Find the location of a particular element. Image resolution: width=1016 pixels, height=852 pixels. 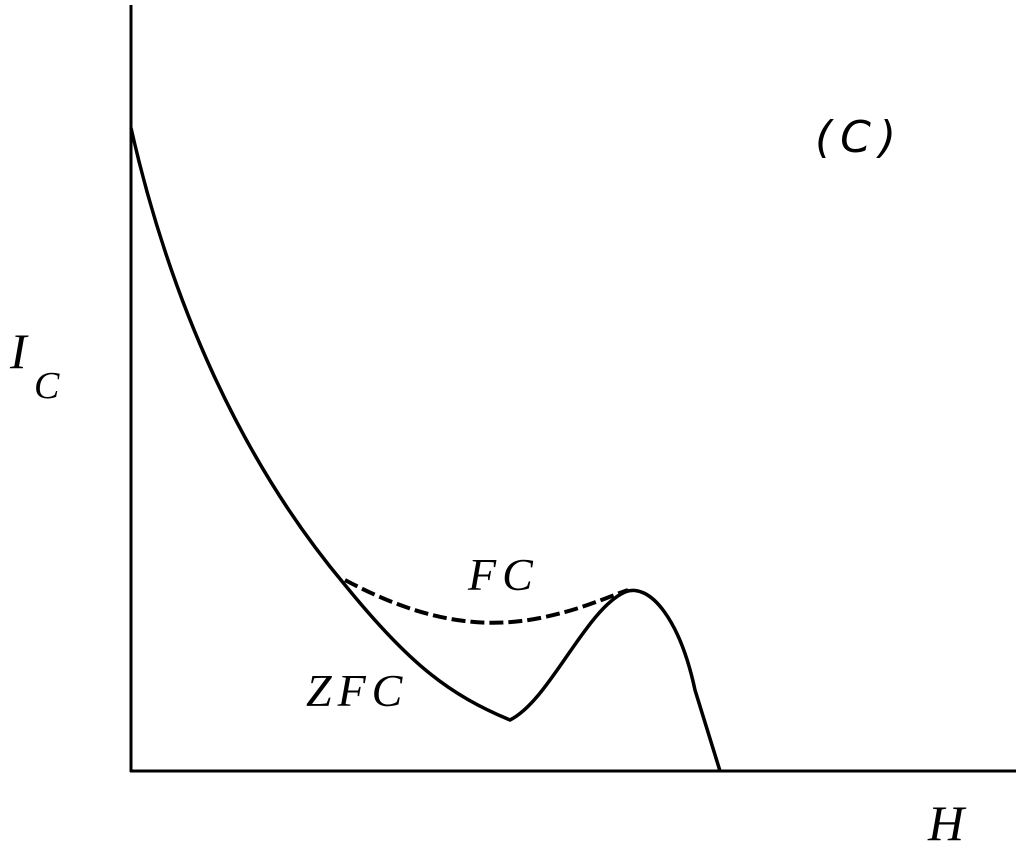

fc-label: FC is located at coordinates (503, 574).